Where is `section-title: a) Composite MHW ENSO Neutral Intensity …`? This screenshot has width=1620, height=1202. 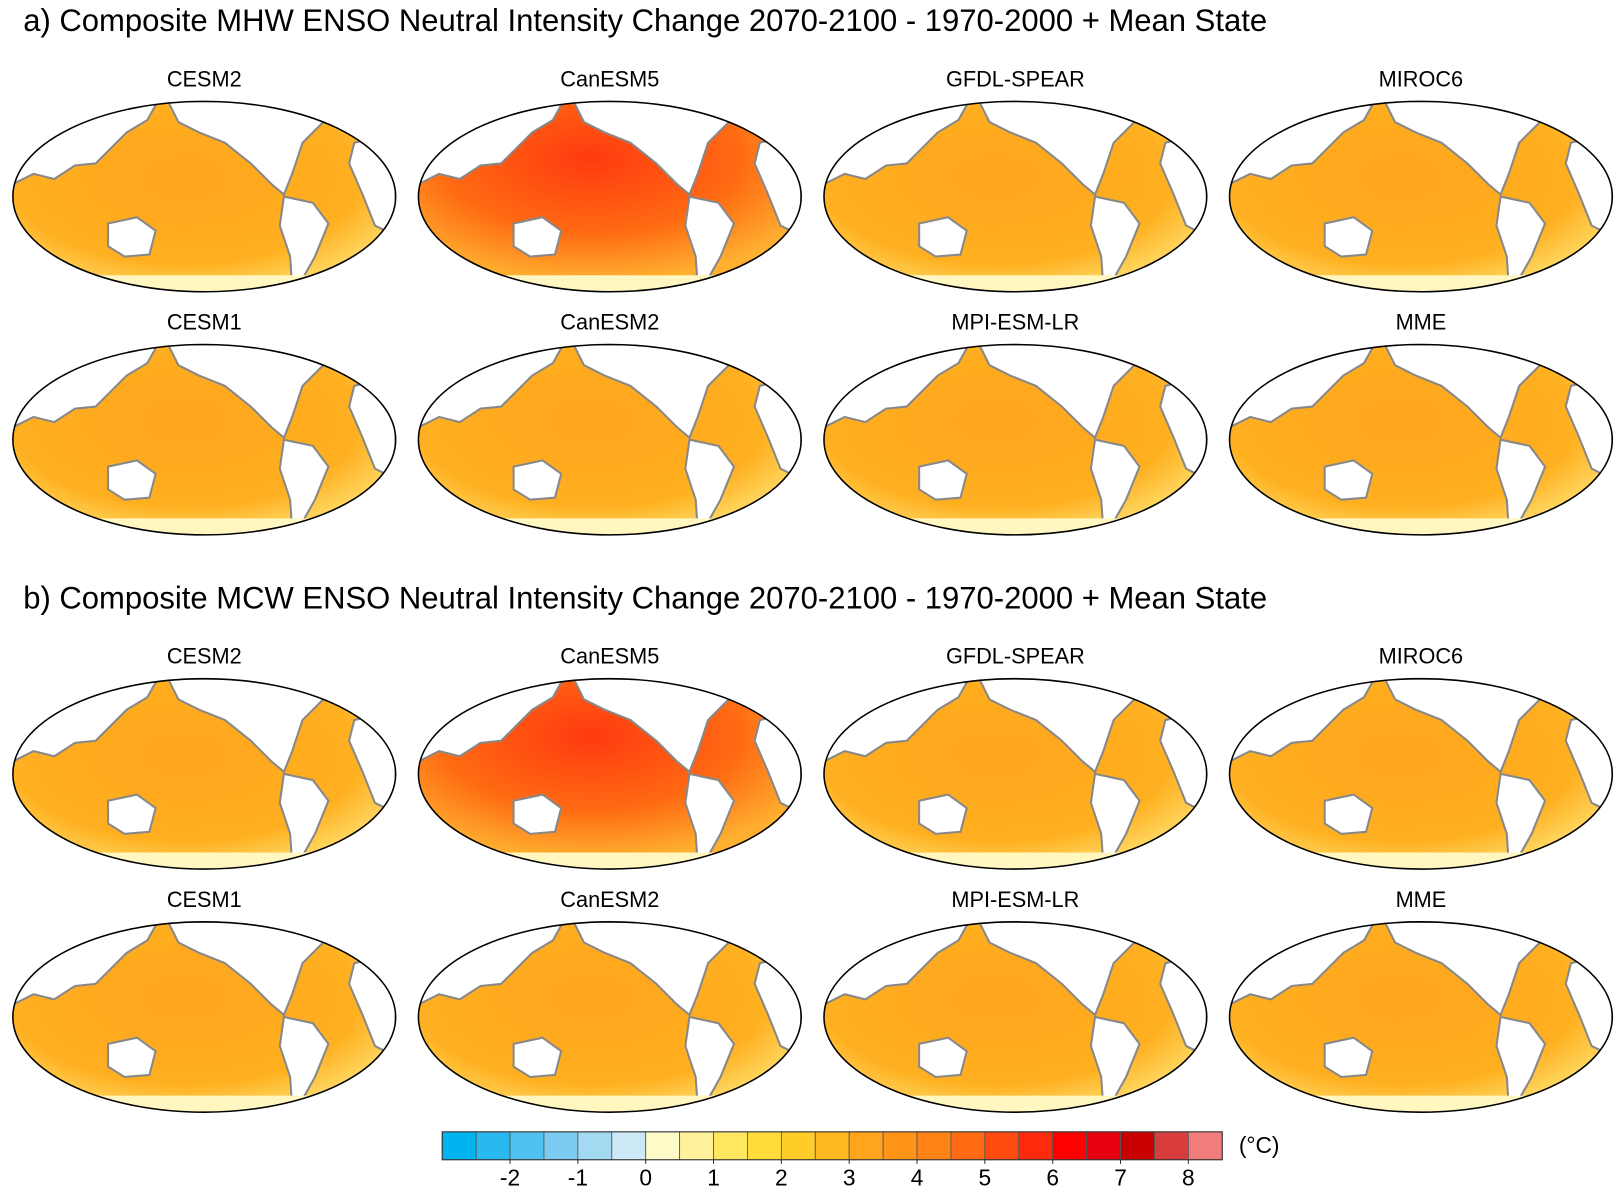 section-title: a) Composite MHW ENSO Neutral Intensity … is located at coordinates (645, 20).